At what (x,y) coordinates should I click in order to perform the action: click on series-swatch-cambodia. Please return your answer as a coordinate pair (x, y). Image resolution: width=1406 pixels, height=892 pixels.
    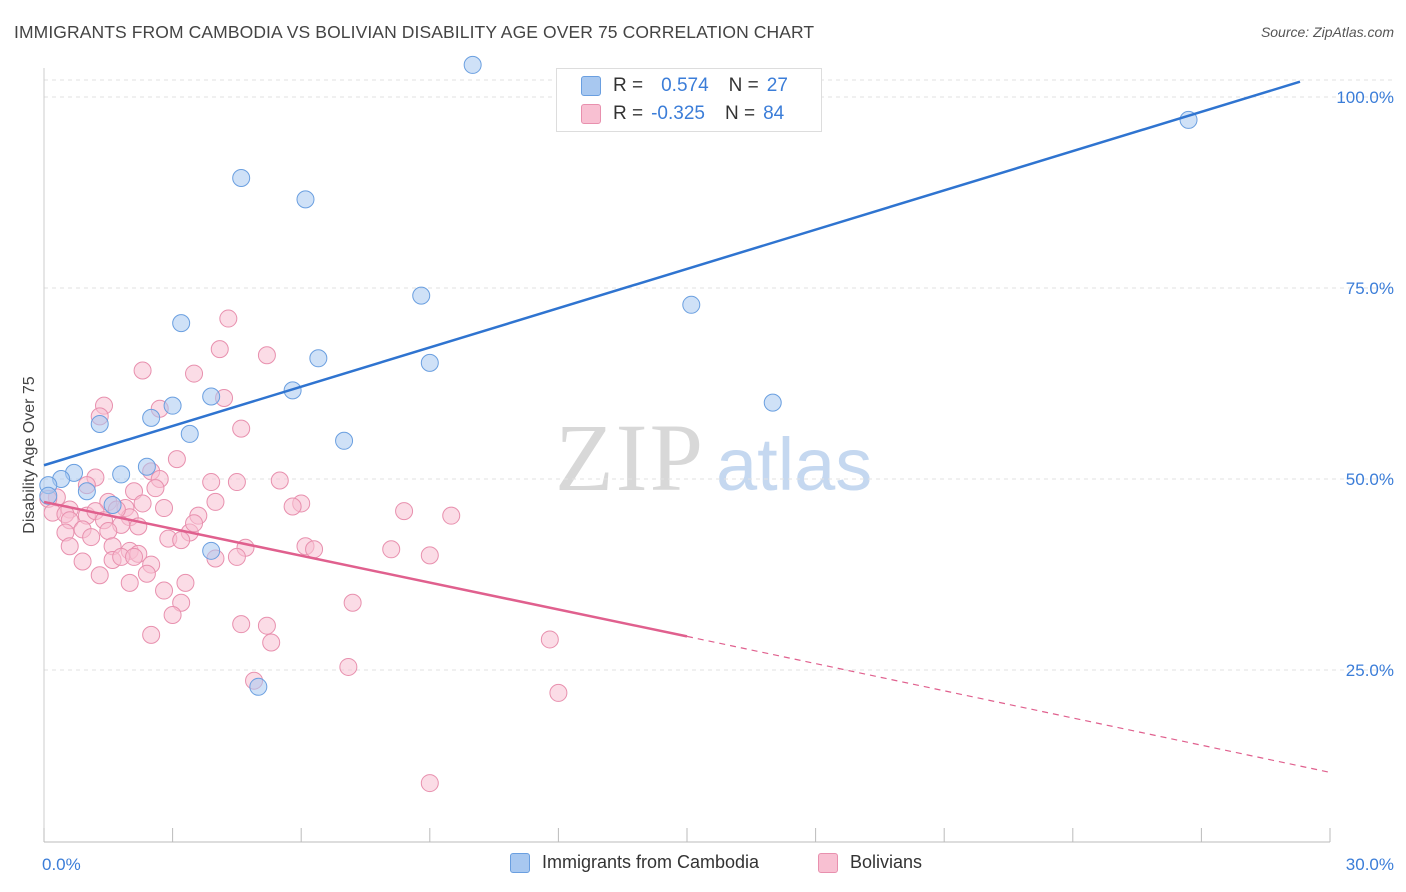
    Looking at the image, I should click on (520, 862).